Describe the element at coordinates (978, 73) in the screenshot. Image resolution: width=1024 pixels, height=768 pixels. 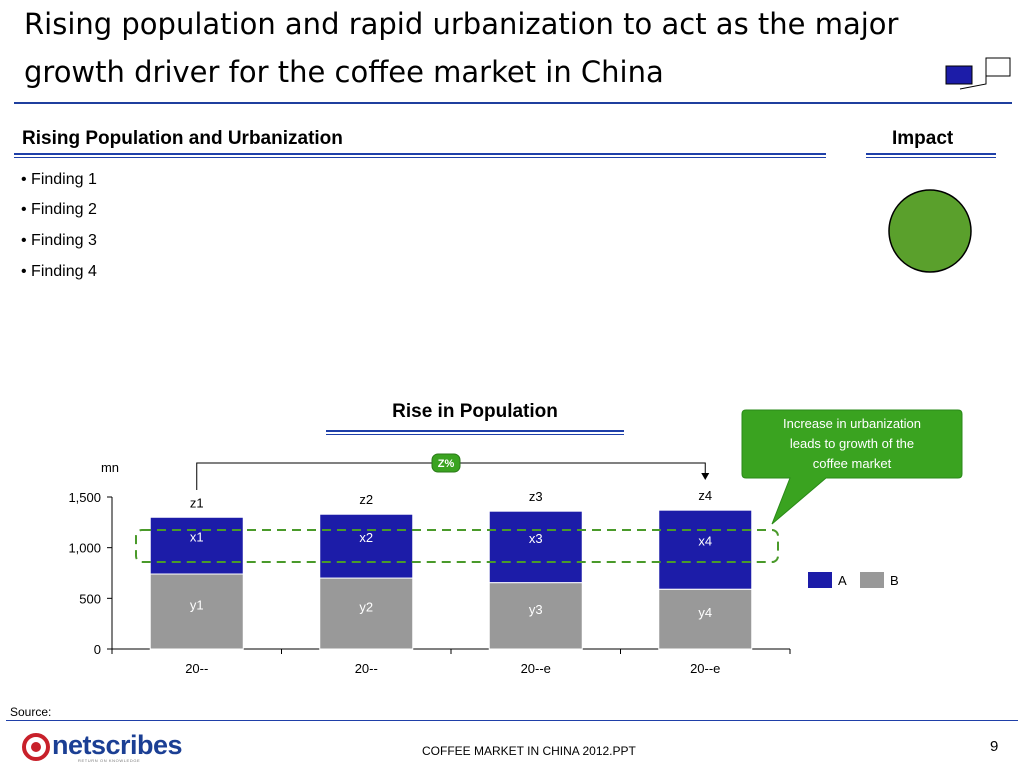
I see `presentation-icon` at that location.